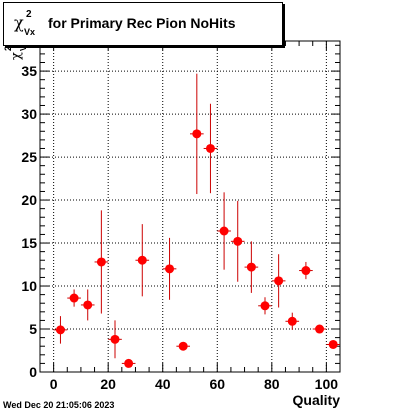 The image size is (400, 414). Describe the element at coordinates (19, 22) in the screenshot. I see `title-chi-symbol: χ` at that location.